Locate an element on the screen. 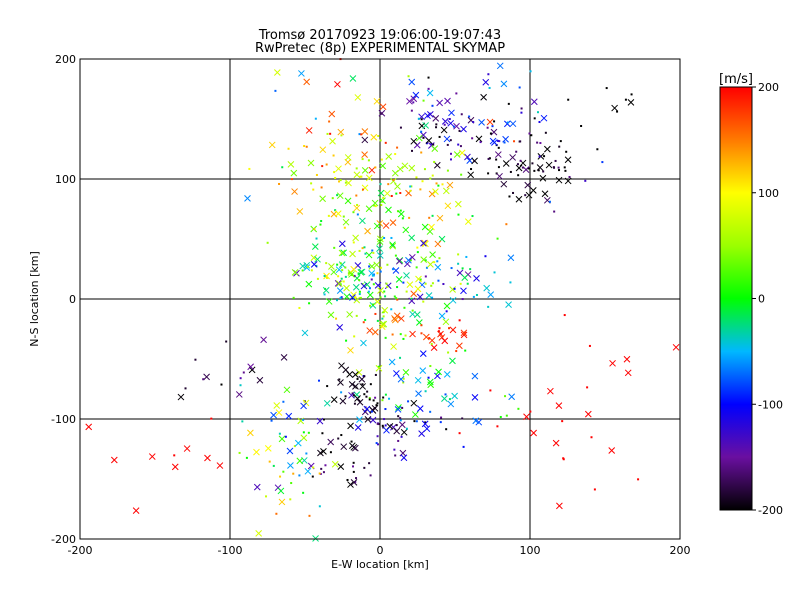  colorbar-tick-label: -100 is located at coordinates (770, 404).